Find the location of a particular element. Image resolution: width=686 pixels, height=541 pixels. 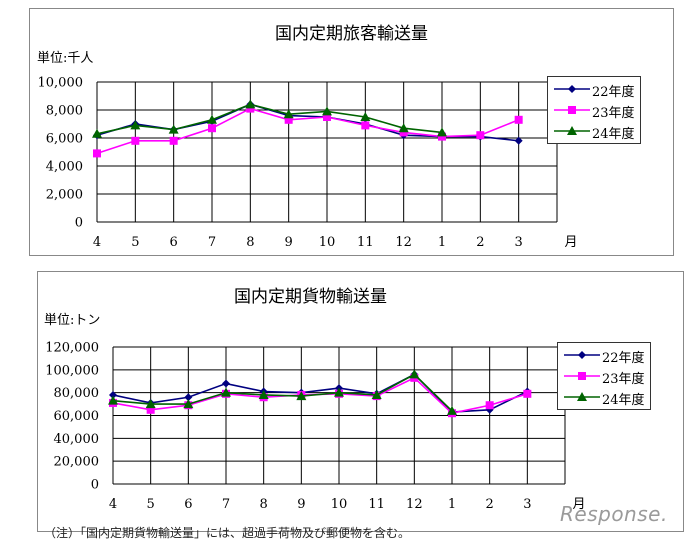

x-tick-label: 10 is located at coordinates (327, 242).